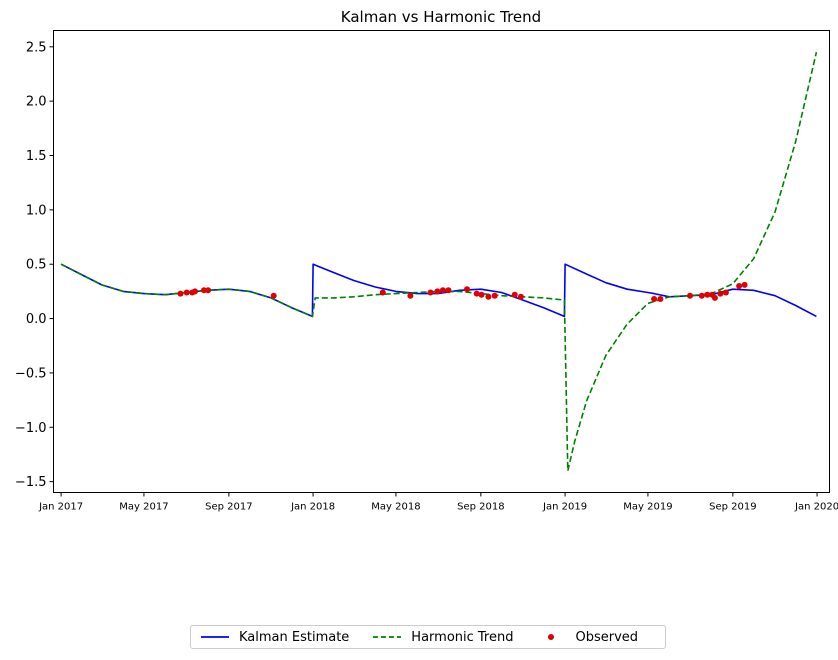 The width and height of the screenshot is (838, 660). I want to click on y-axis: −1.5 −1.0 −0.5 0.0 0.5 1.0 1.5 2.0 2.5, so click(34, 265).